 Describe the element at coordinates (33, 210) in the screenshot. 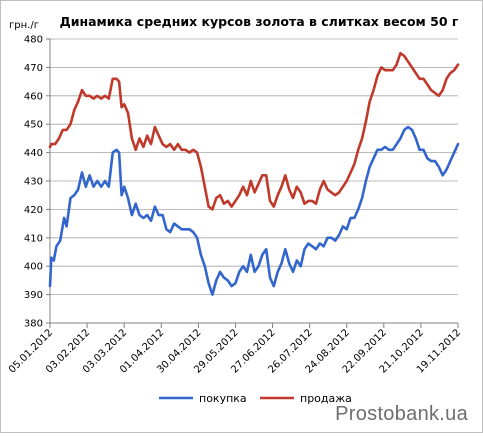

I see `y-tick-label: 420` at that location.